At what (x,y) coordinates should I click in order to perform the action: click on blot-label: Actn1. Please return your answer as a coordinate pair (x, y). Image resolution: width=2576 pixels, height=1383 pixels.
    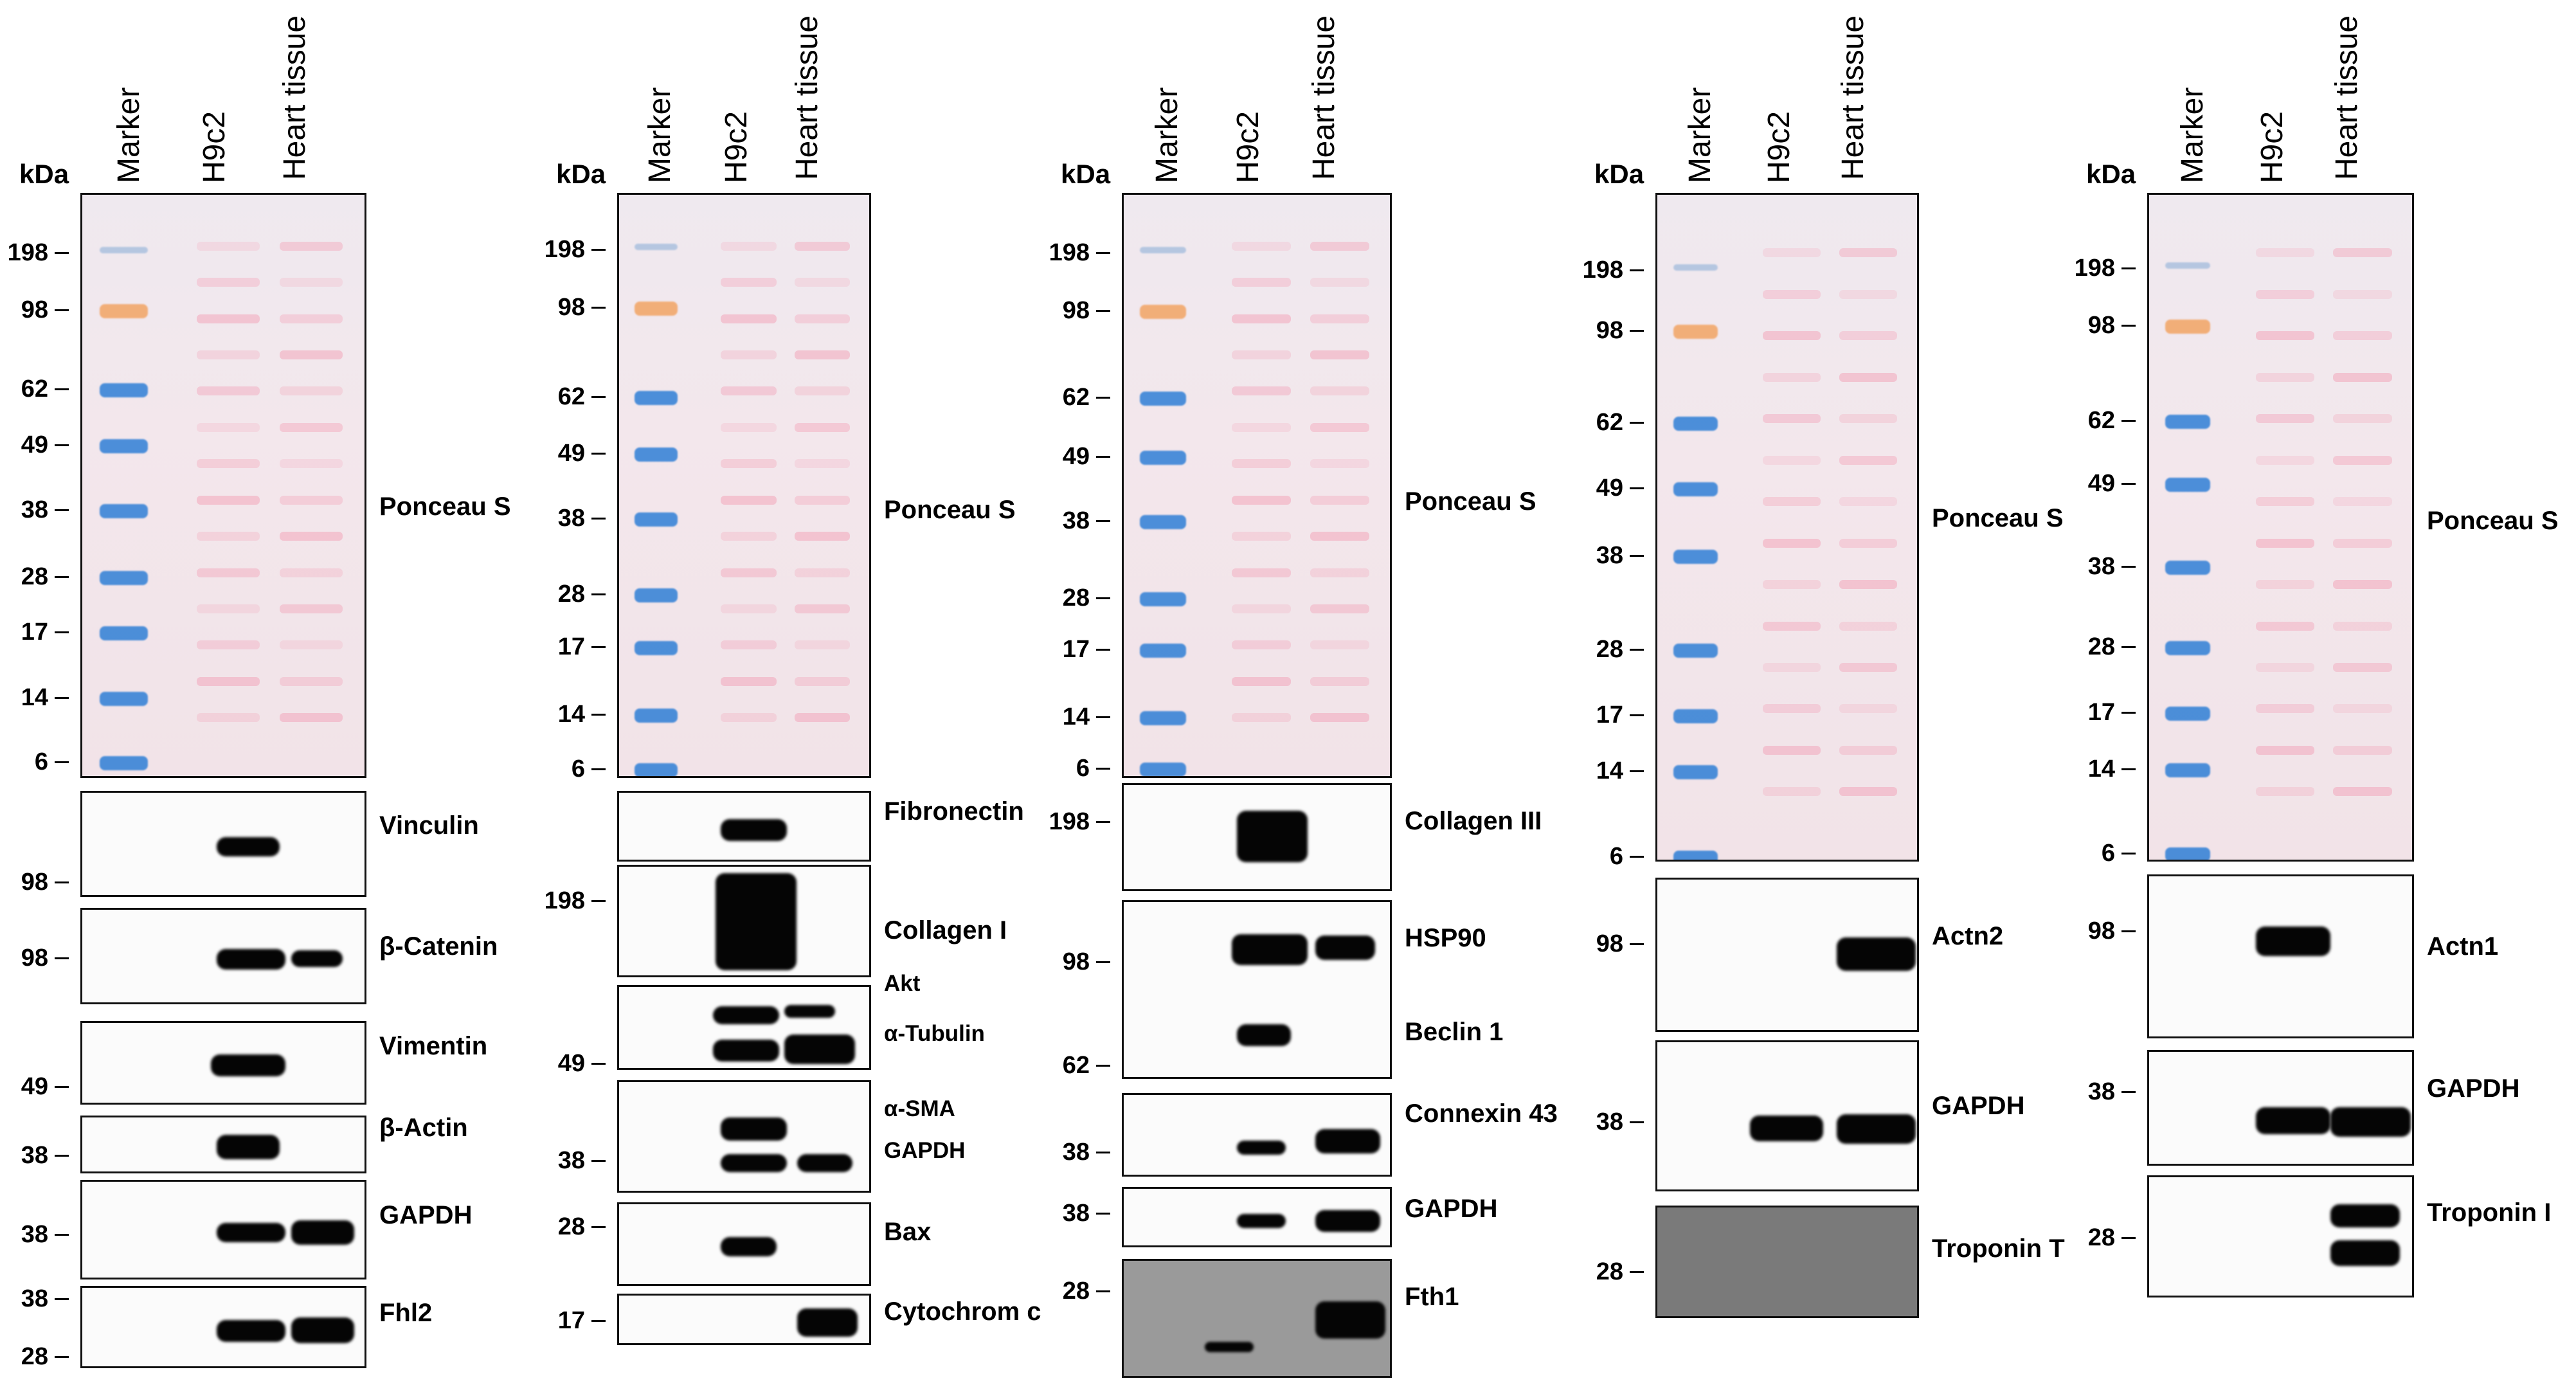
    Looking at the image, I should click on (2463, 946).